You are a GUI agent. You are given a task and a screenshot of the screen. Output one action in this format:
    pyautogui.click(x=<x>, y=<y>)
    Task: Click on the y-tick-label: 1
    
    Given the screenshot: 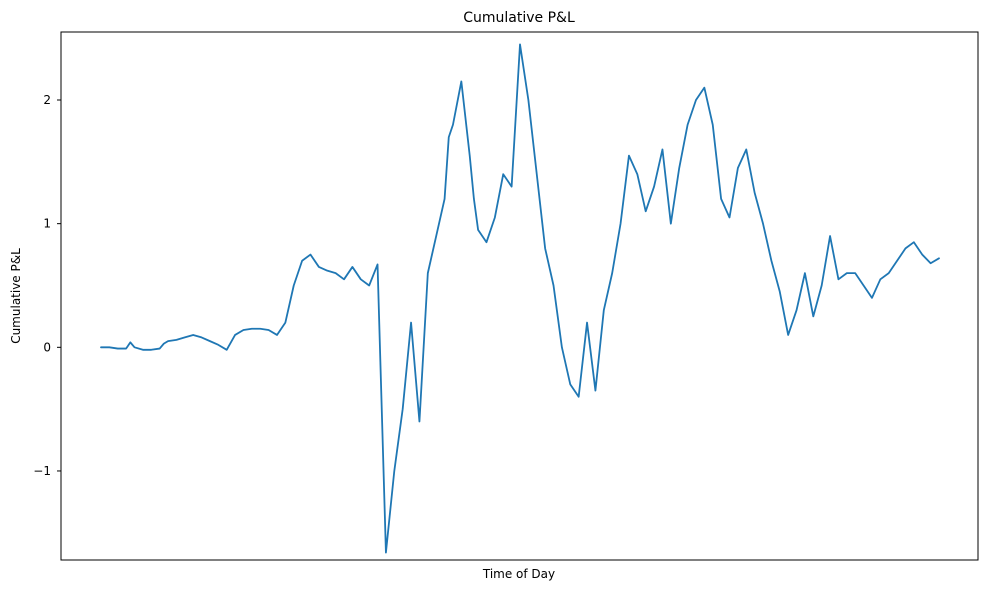 What is the action you would take?
    pyautogui.click(x=47, y=224)
    